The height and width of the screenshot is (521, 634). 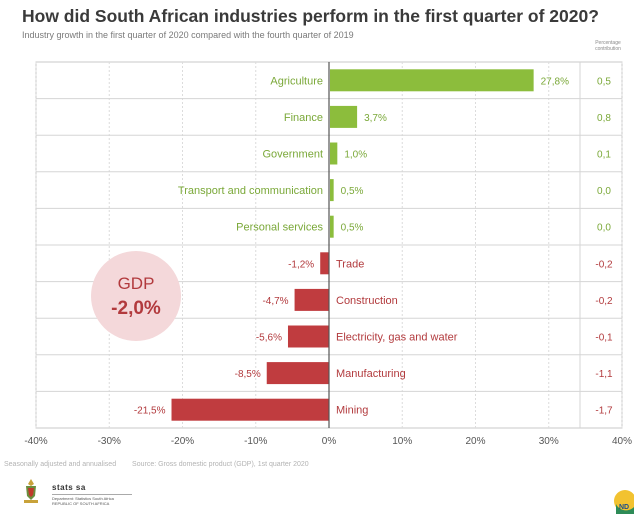 I want to click on value-label: 27,8%, so click(x=555, y=81).